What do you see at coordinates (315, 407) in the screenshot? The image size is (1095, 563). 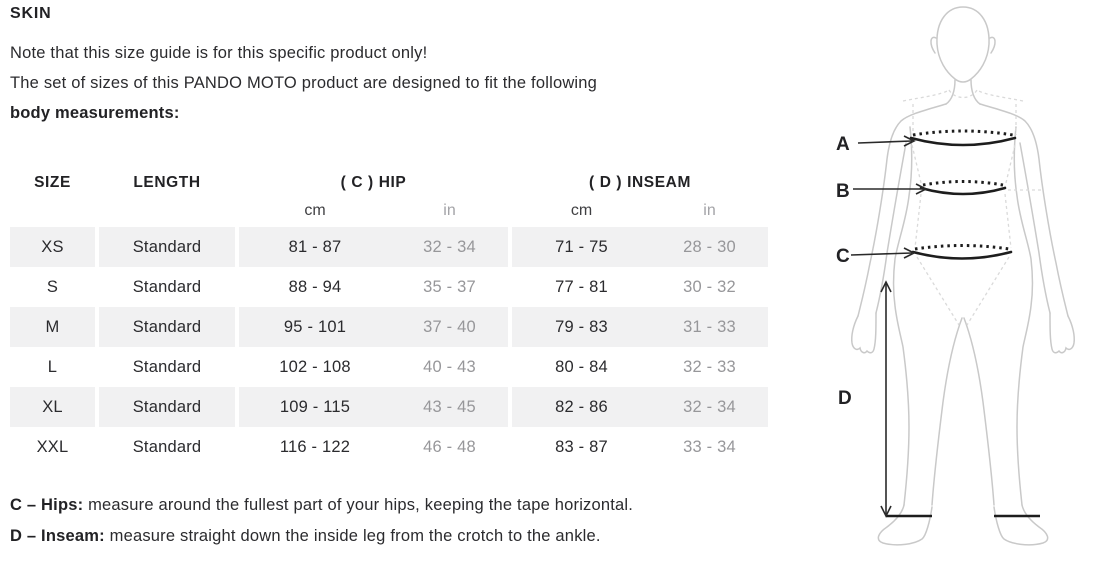 I see `hip-cm-cell: 109 - 115` at bounding box center [315, 407].